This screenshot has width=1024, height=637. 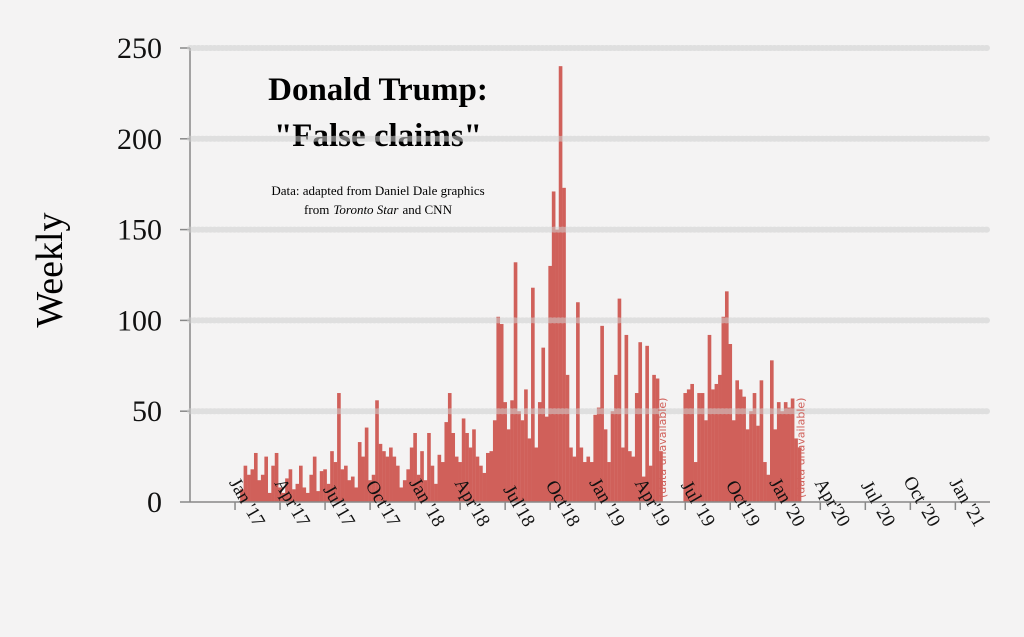 I want to click on subtitle-part: Toronto Star, so click(x=366, y=209).